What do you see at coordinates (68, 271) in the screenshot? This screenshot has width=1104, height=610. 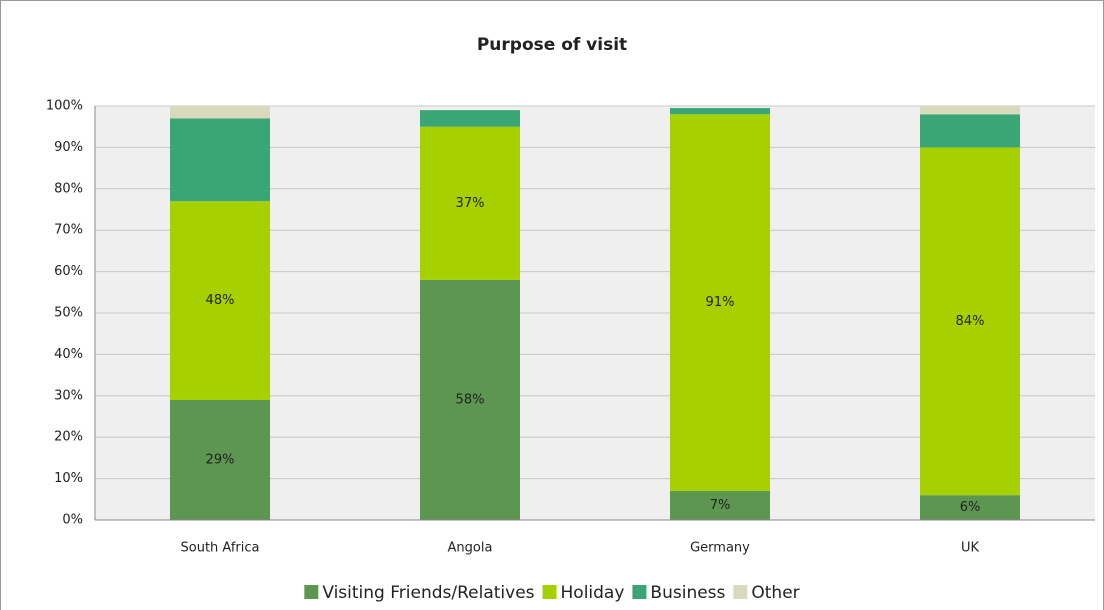 I see `y-tick-label: 60%` at bounding box center [68, 271].